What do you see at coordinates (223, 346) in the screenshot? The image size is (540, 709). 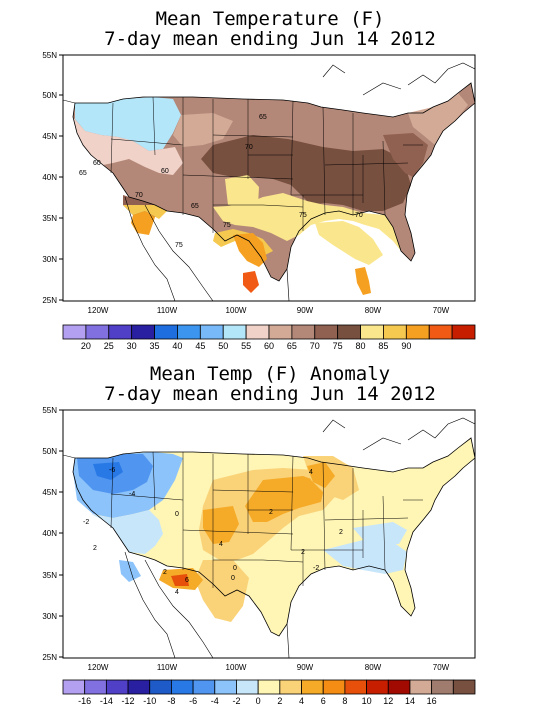 I see `legend-label: 50` at bounding box center [223, 346].